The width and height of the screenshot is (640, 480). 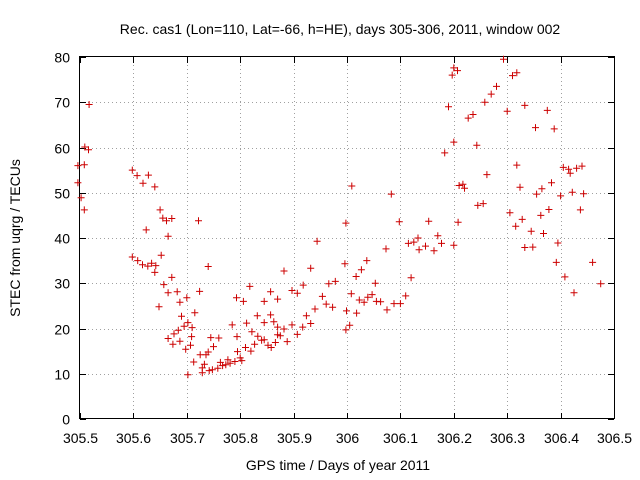 I want to click on x-axis-label: GPS time / Days of year 2011, so click(x=338, y=465).